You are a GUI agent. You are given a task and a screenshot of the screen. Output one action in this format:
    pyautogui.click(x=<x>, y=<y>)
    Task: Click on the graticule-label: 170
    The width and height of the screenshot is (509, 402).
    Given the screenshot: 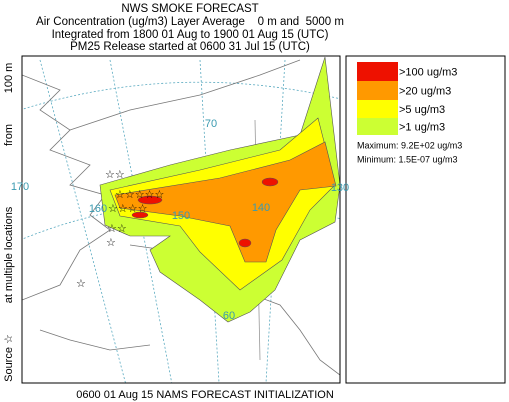 What is the action you would take?
    pyautogui.click(x=20, y=187)
    